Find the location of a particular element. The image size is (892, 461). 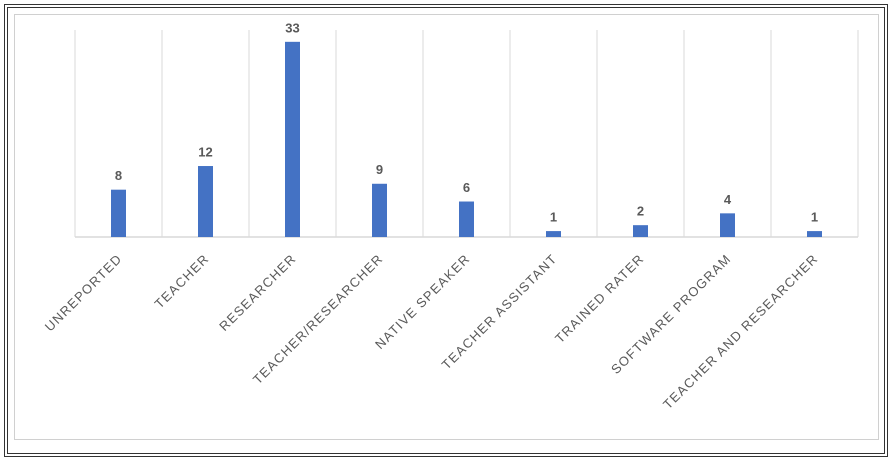

data-label: 8 is located at coordinates (118, 175).